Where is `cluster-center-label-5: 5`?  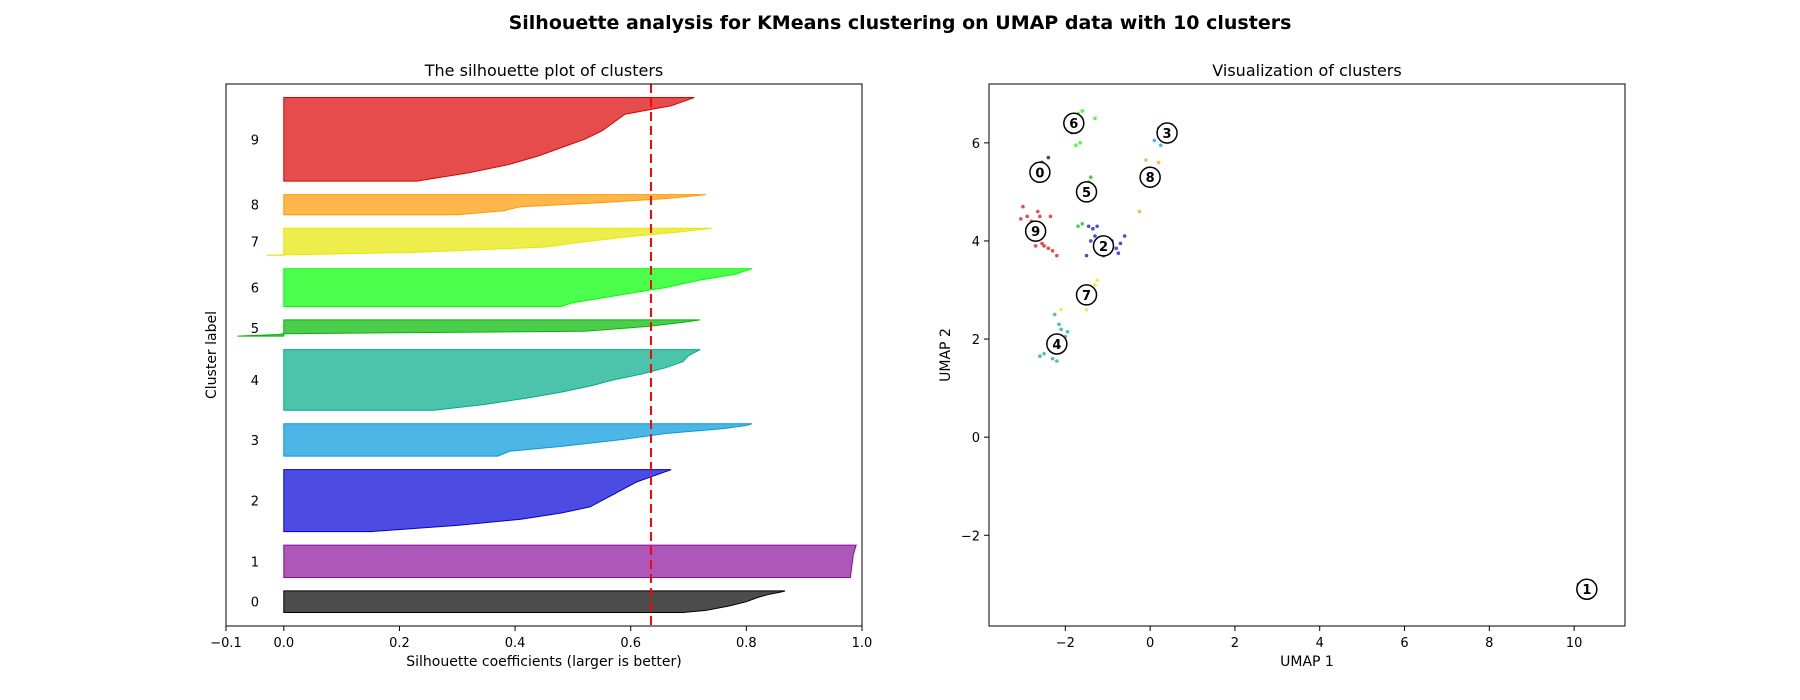
cluster-center-label-5: 5 is located at coordinates (1086, 193).